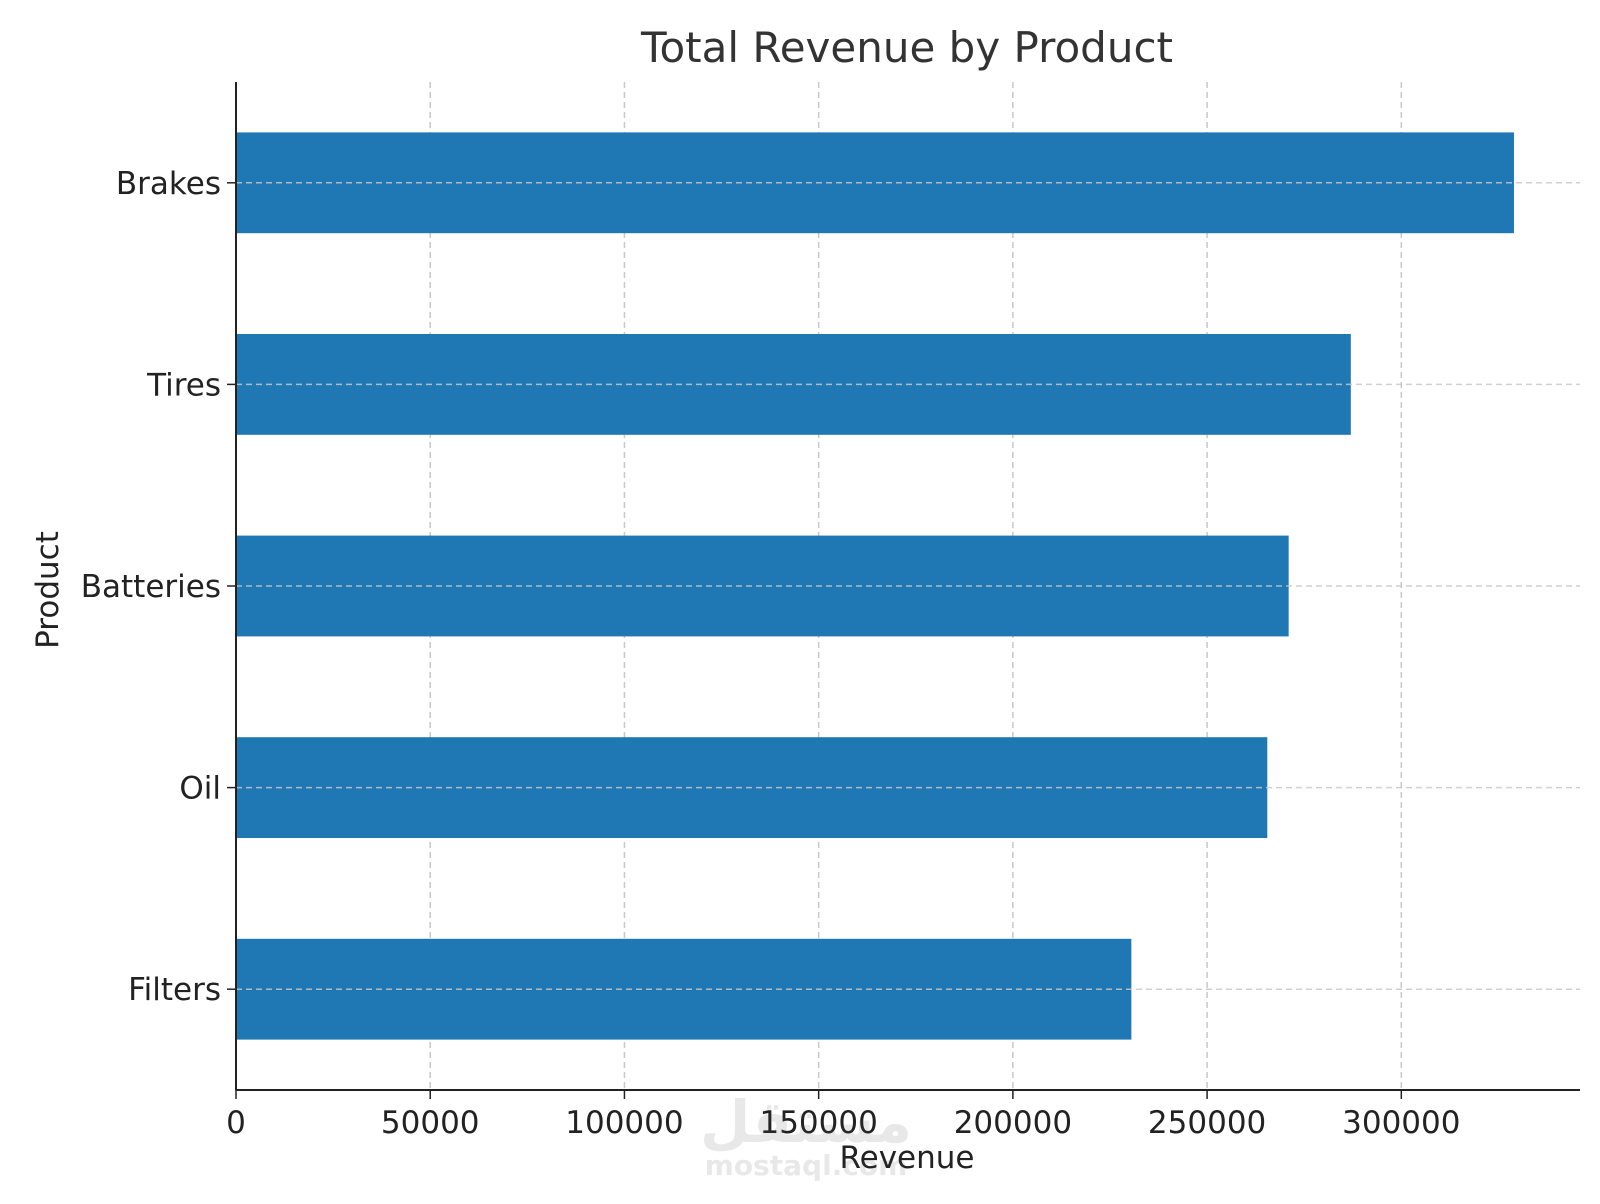  What do you see at coordinates (684, 989) in the screenshot?
I see `bar-filters` at bounding box center [684, 989].